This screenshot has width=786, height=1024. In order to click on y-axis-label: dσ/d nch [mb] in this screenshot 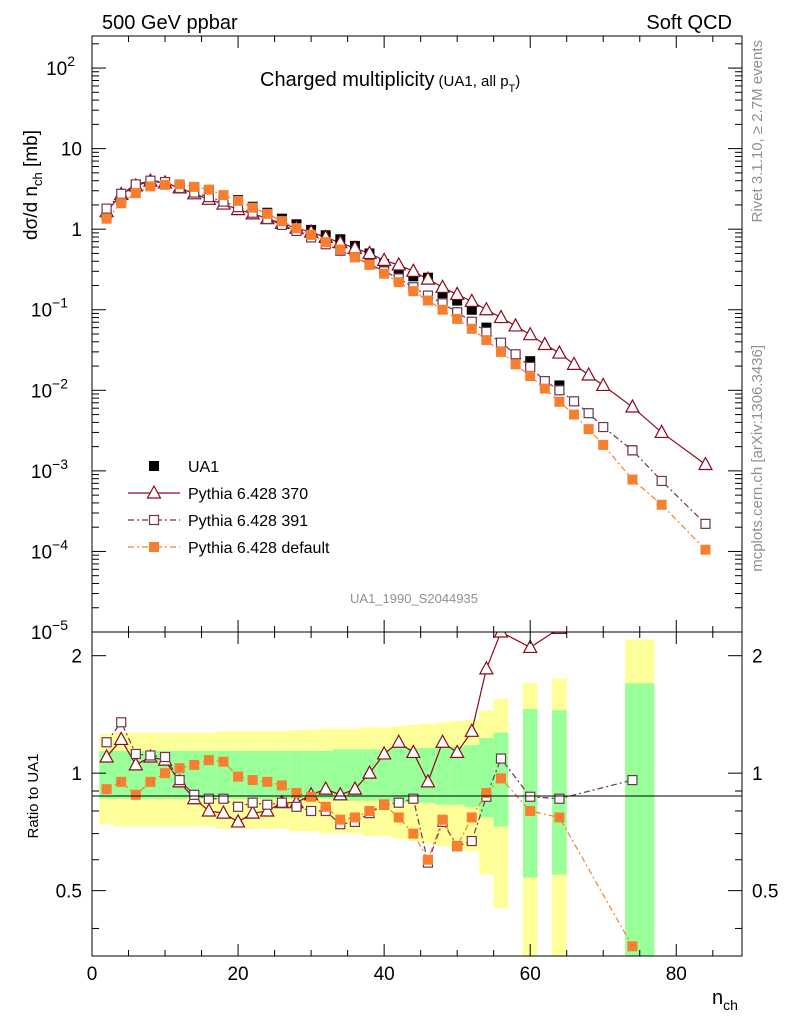, I will do `click(33, 185)`.